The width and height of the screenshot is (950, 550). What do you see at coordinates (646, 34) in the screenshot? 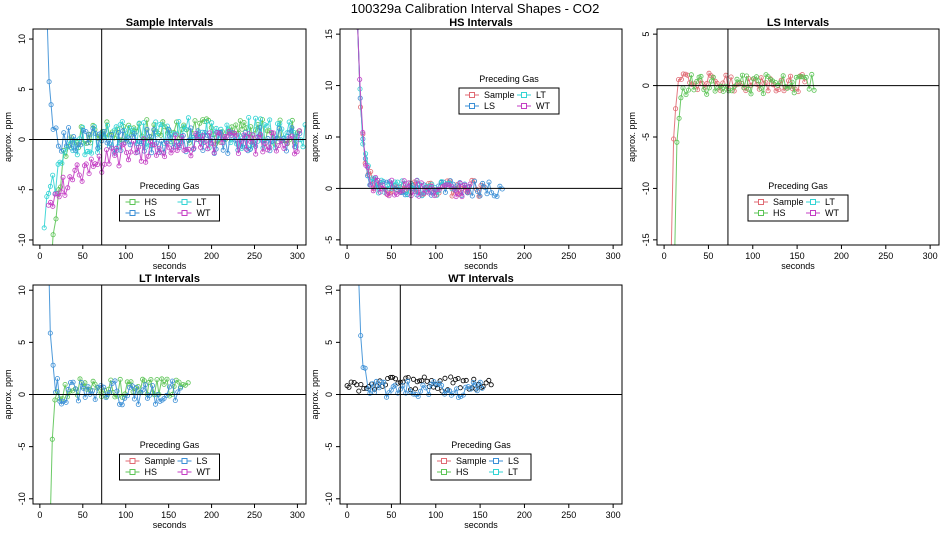
I see `y-tick-label: 5` at bounding box center [646, 34].